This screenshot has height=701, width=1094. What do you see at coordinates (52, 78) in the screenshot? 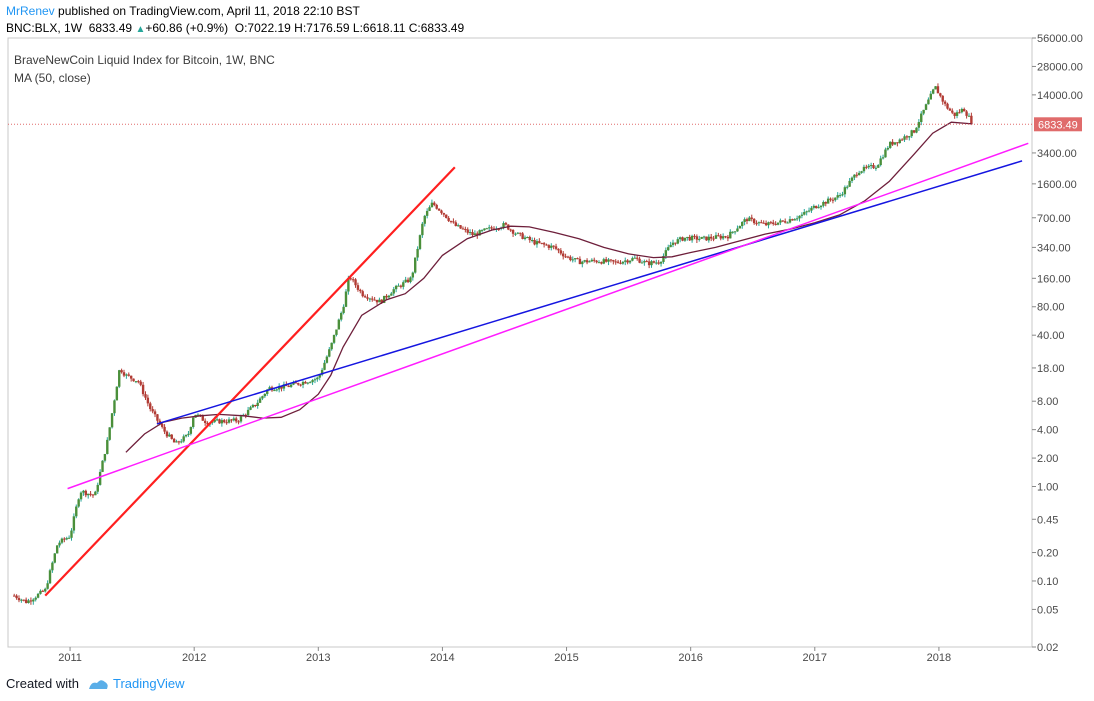
I see `ma-legend: MA (50, close)` at bounding box center [52, 78].